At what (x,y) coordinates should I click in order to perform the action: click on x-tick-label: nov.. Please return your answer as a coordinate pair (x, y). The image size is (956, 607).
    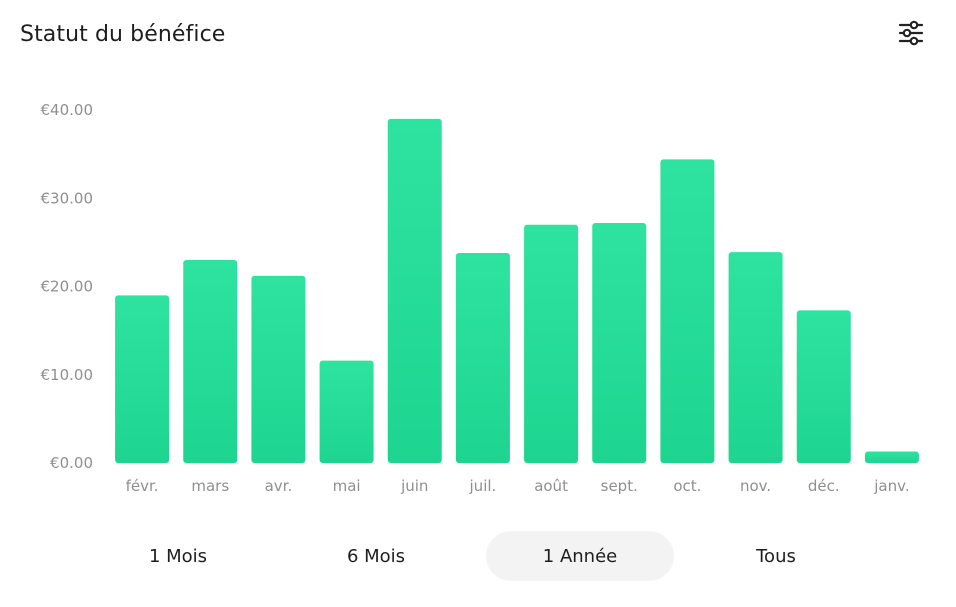
    Looking at the image, I should click on (755, 486).